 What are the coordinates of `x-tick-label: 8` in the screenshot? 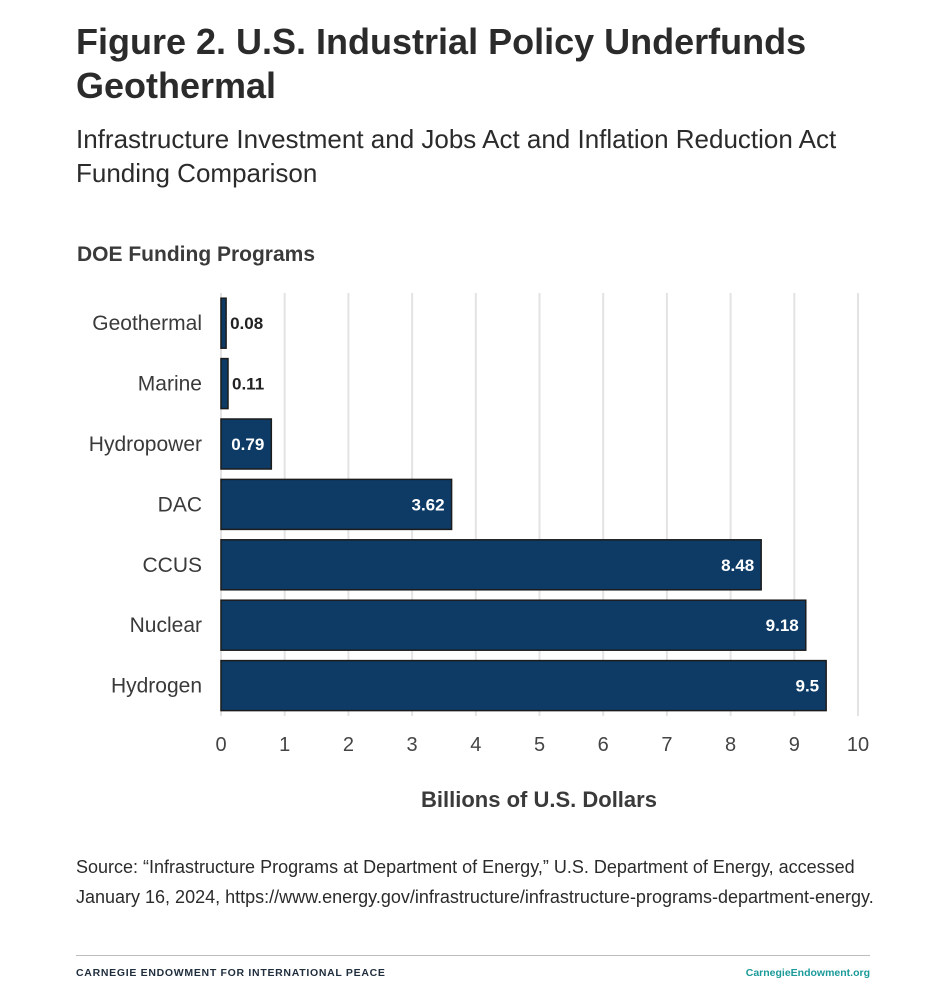 It's located at (730, 745).